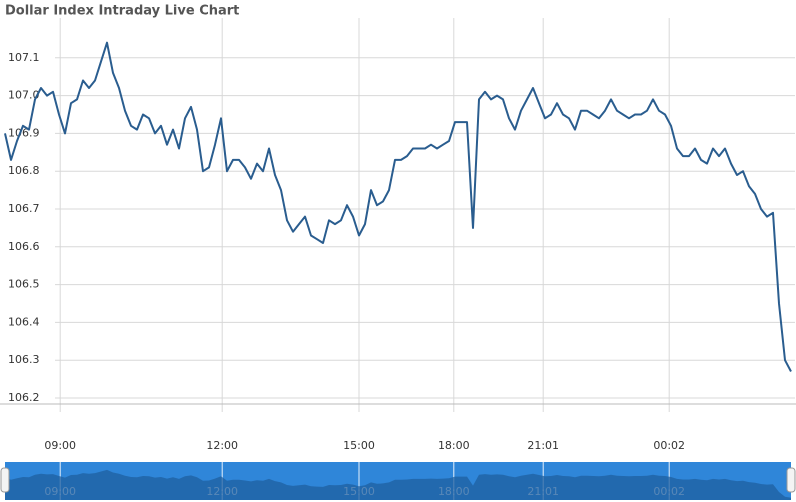 This screenshot has width=796, height=502. What do you see at coordinates (24, 321) in the screenshot?
I see `y-tick-label: 106.4` at bounding box center [24, 321].